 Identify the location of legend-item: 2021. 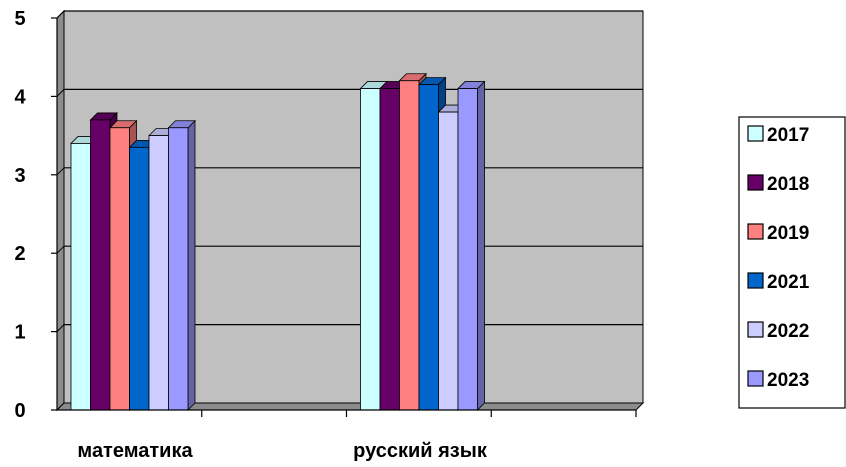
(778, 282).